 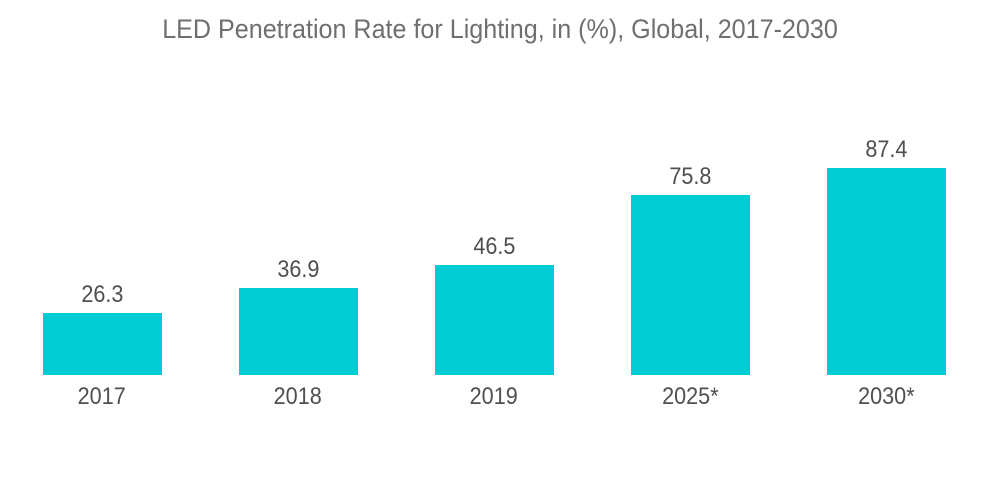 What do you see at coordinates (690, 396) in the screenshot?
I see `x-axis-tick-label: 2025*` at bounding box center [690, 396].